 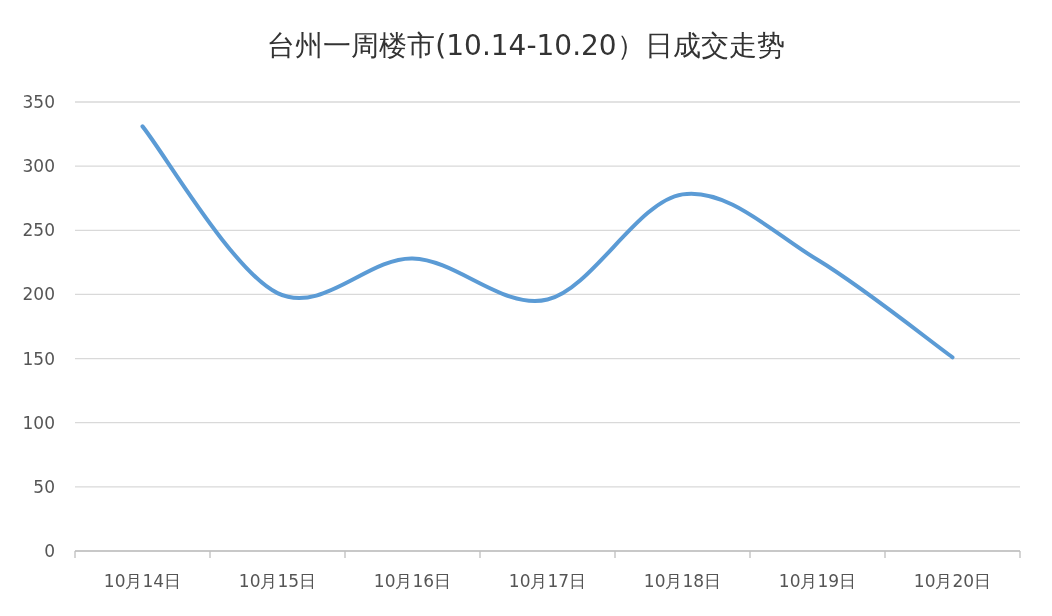 I want to click on y-tick-label: 200, so click(x=38, y=294).